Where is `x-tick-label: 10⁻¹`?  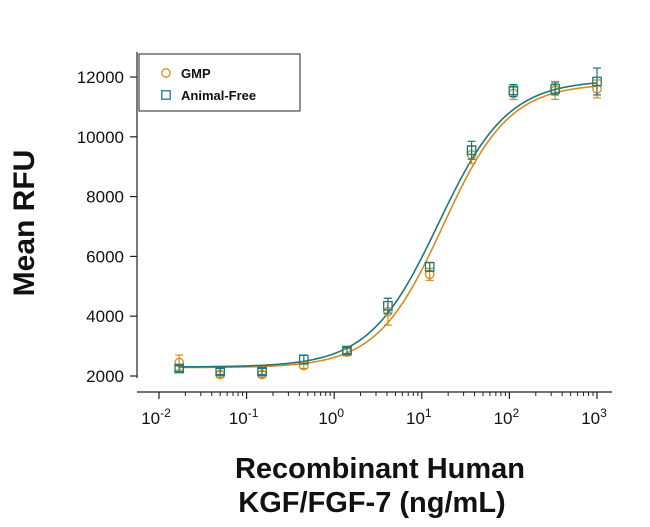 x-tick-label: 10⁻¹ is located at coordinates (244, 417).